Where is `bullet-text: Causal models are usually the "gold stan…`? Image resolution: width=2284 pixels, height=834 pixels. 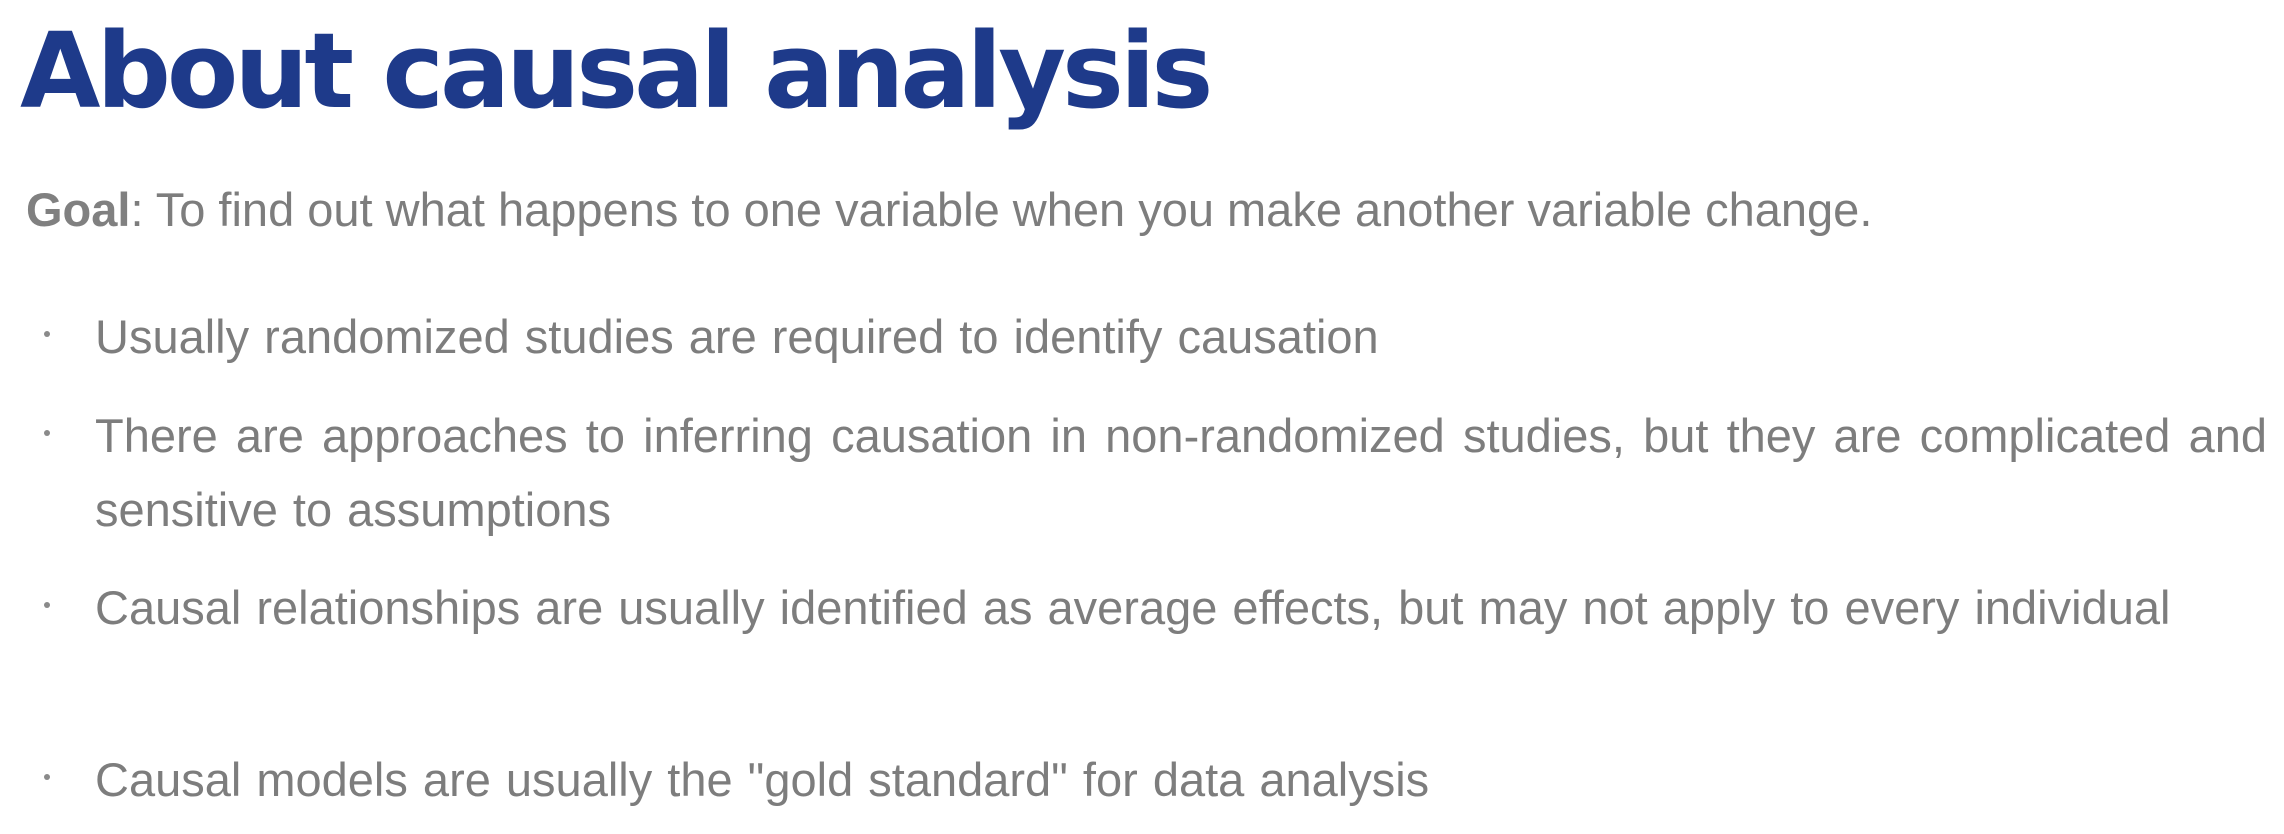
bullet-text: Causal models are usually the "gold stan… is located at coordinates (762, 779).